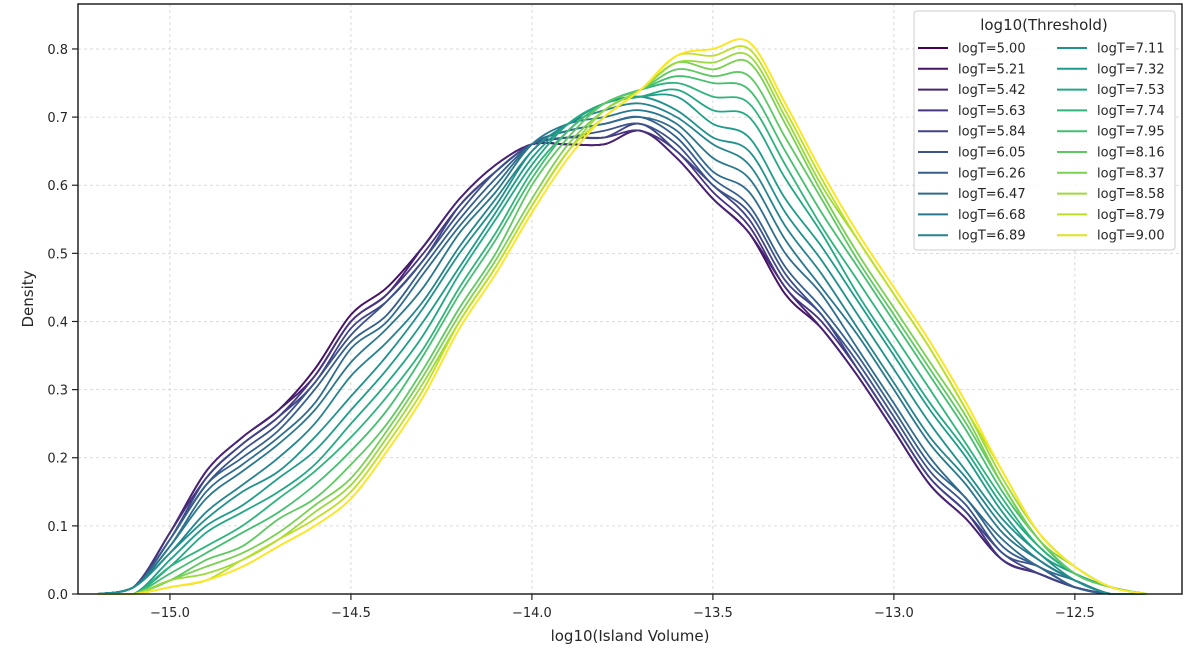 The width and height of the screenshot is (1200, 649). I want to click on y-tick-label: 0.5, so click(57, 254).